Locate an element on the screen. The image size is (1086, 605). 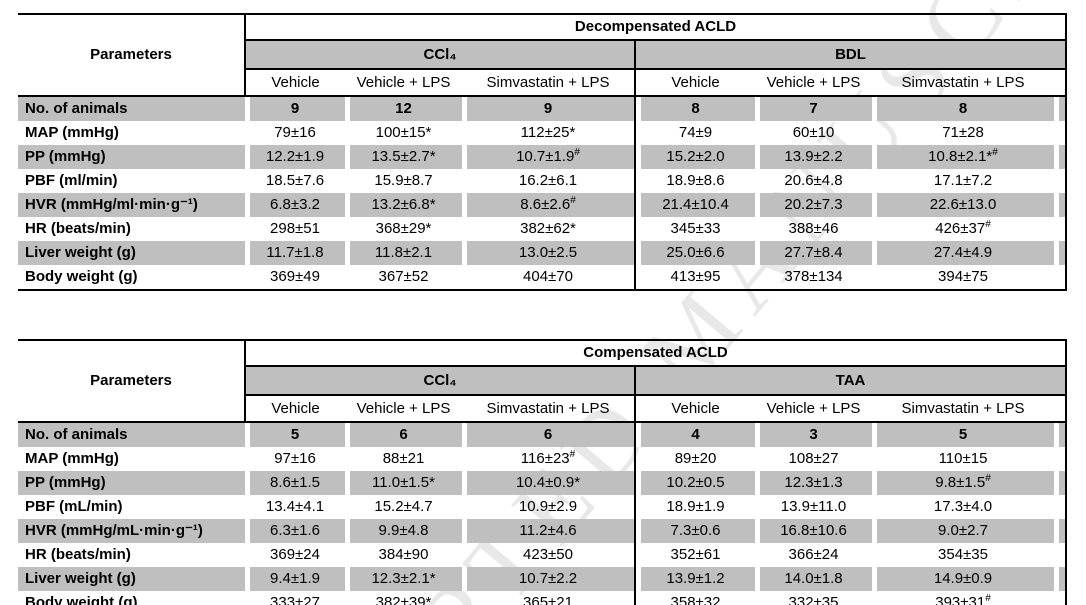
value-cell: 365±21 is located at coordinates (548, 599).